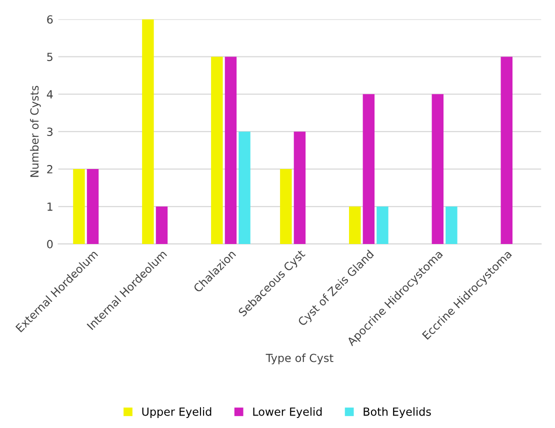 The width and height of the screenshot is (555, 428). I want to click on y-tick-label: 2, so click(49, 169).